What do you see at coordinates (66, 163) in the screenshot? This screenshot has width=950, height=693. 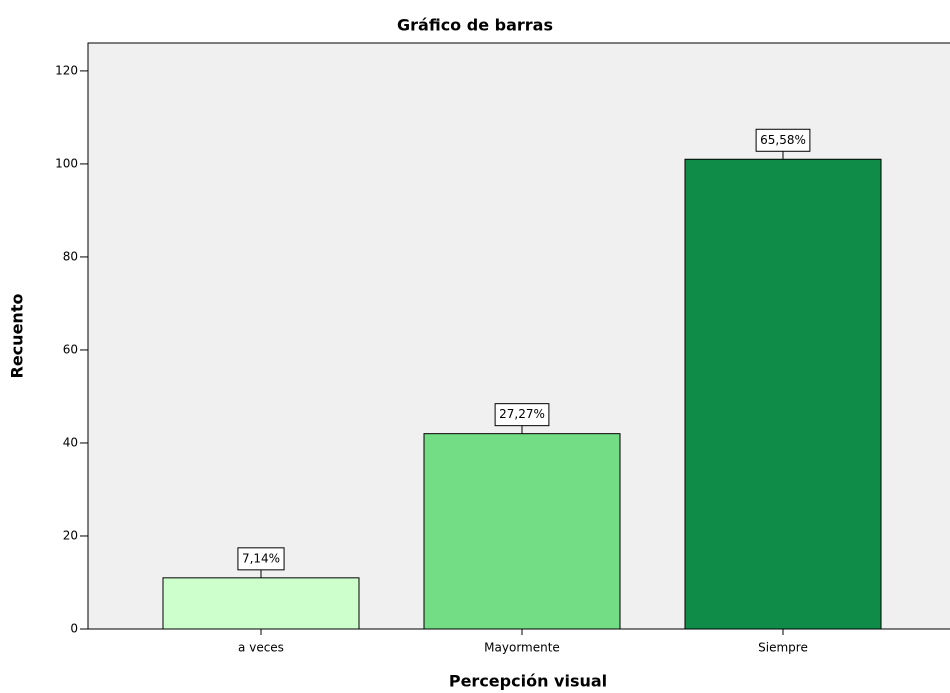 I see `y-tick-label: 100` at bounding box center [66, 163].